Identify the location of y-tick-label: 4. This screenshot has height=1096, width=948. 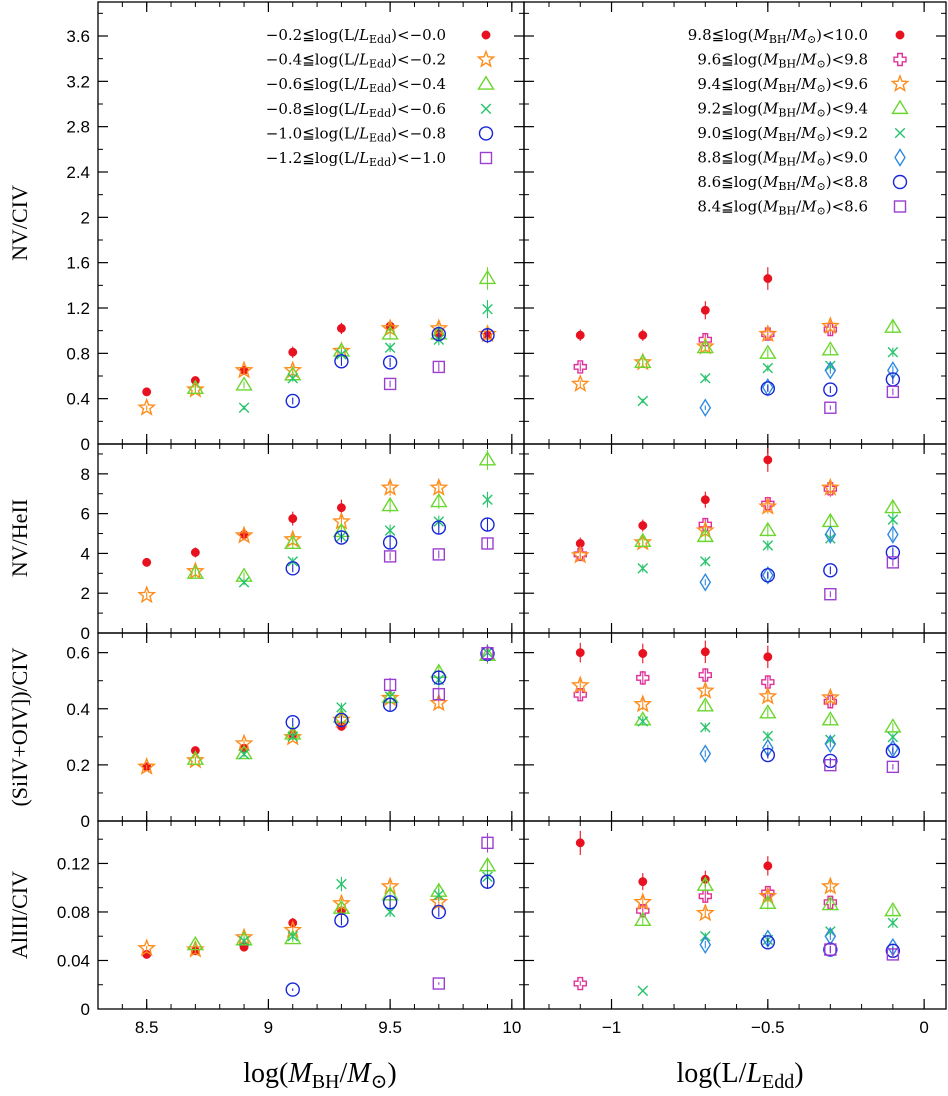
(85, 553).